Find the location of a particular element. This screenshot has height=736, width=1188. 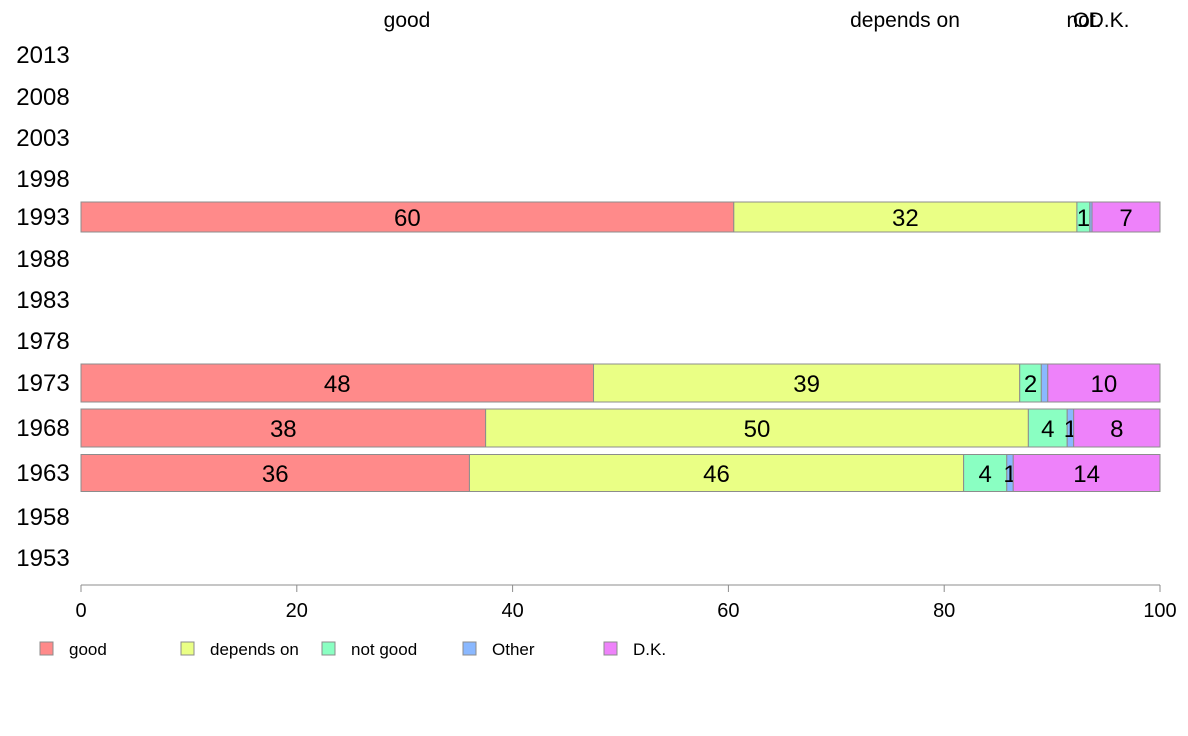

legend-swatch-d-k is located at coordinates (610, 648).